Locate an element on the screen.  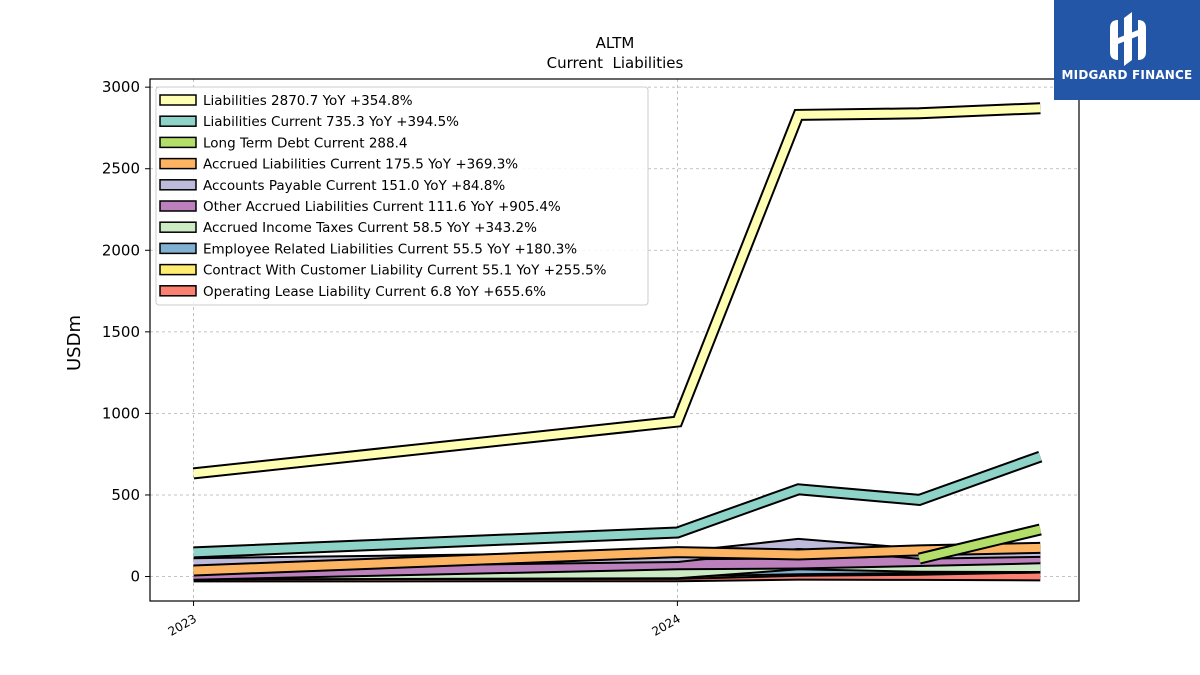
y-tick-label: 3000 is located at coordinates (121, 87).